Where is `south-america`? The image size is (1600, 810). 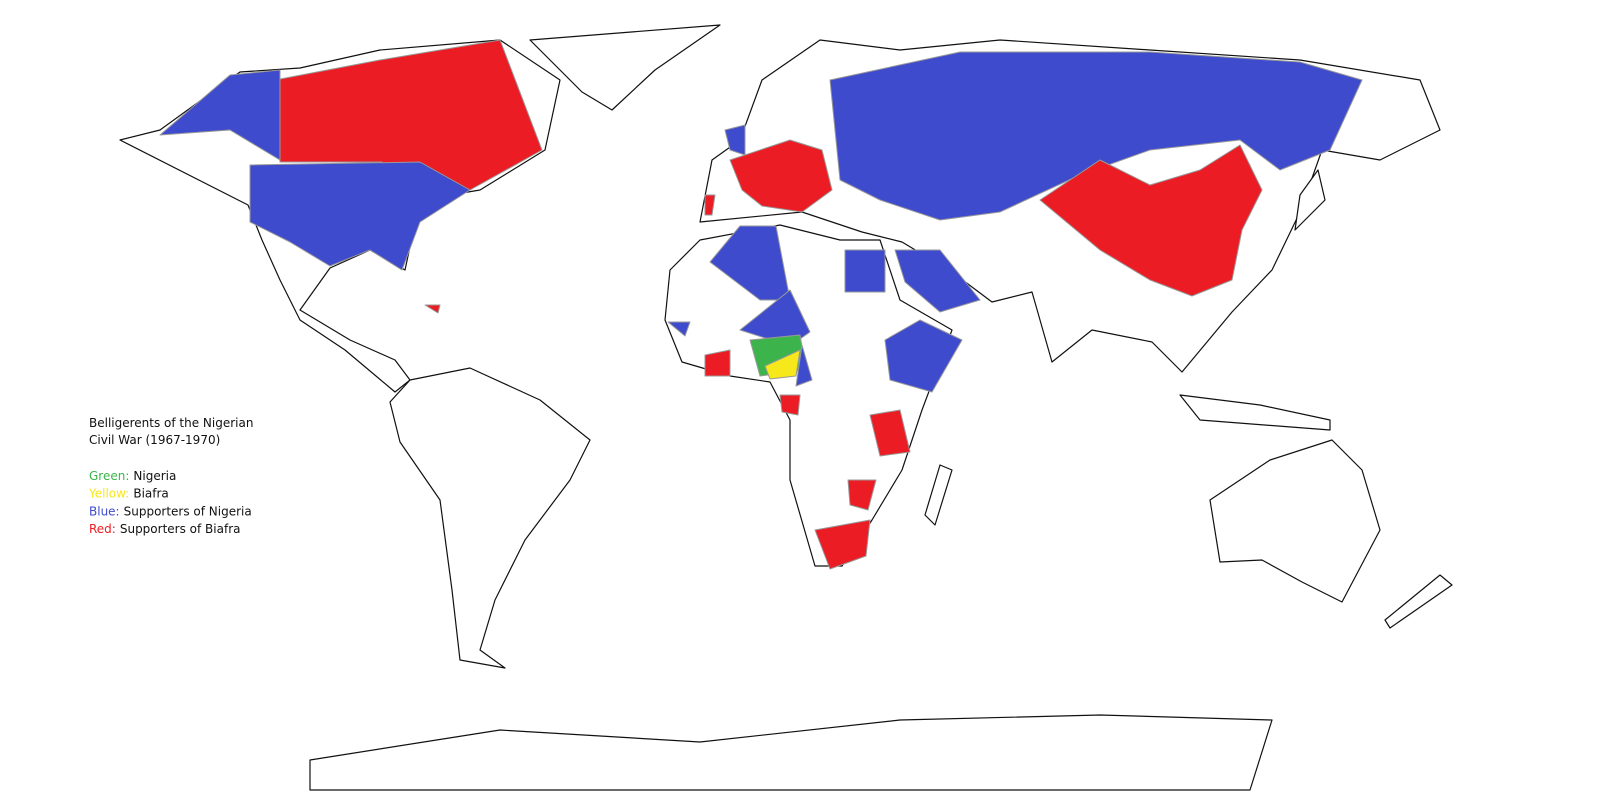 south-america is located at coordinates (490, 518).